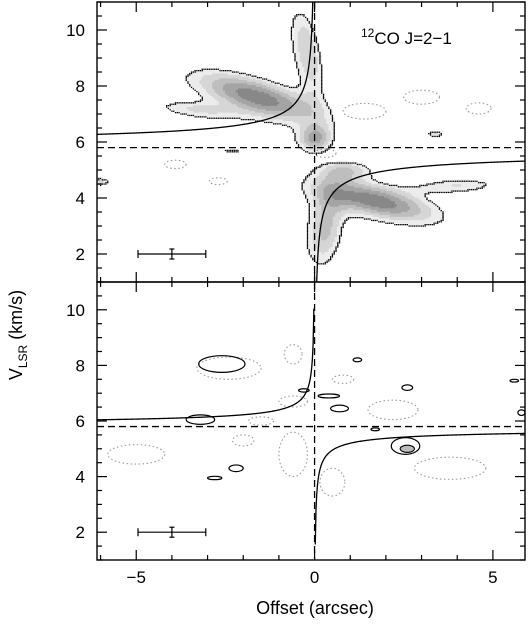 This screenshot has height=625, width=528. Describe the element at coordinates (315, 608) in the screenshot. I see `x-axis-title: Offset (arcsec)` at that location.